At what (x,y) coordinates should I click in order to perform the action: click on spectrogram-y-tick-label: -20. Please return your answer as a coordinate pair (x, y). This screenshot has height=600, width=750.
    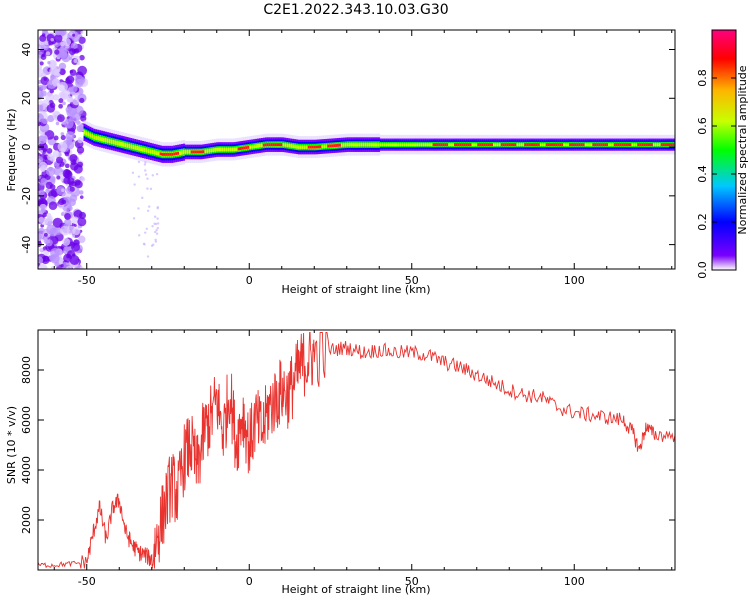
    Looking at the image, I should click on (26, 196).